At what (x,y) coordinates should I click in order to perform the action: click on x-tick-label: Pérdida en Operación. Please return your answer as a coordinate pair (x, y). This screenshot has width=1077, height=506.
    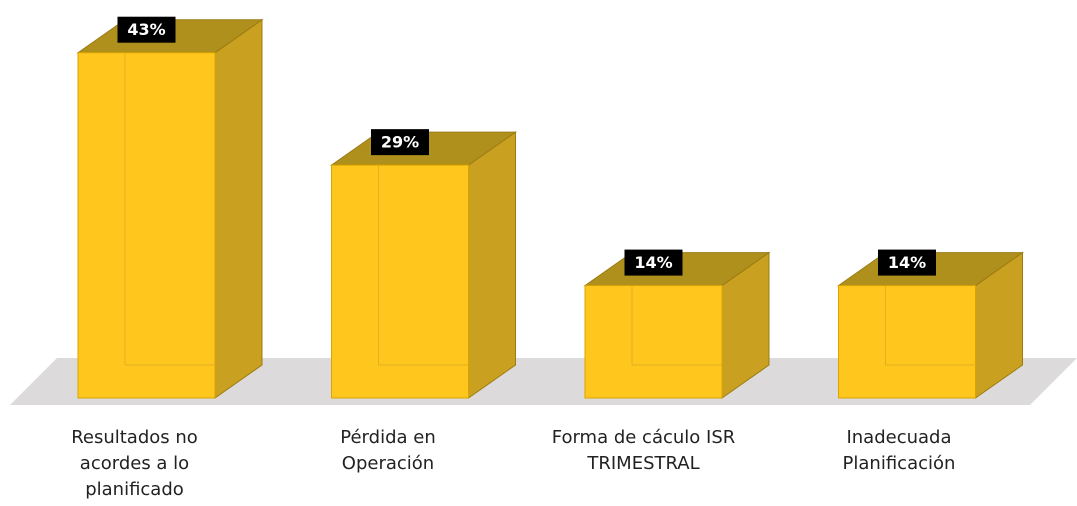
    Looking at the image, I should click on (388, 450).